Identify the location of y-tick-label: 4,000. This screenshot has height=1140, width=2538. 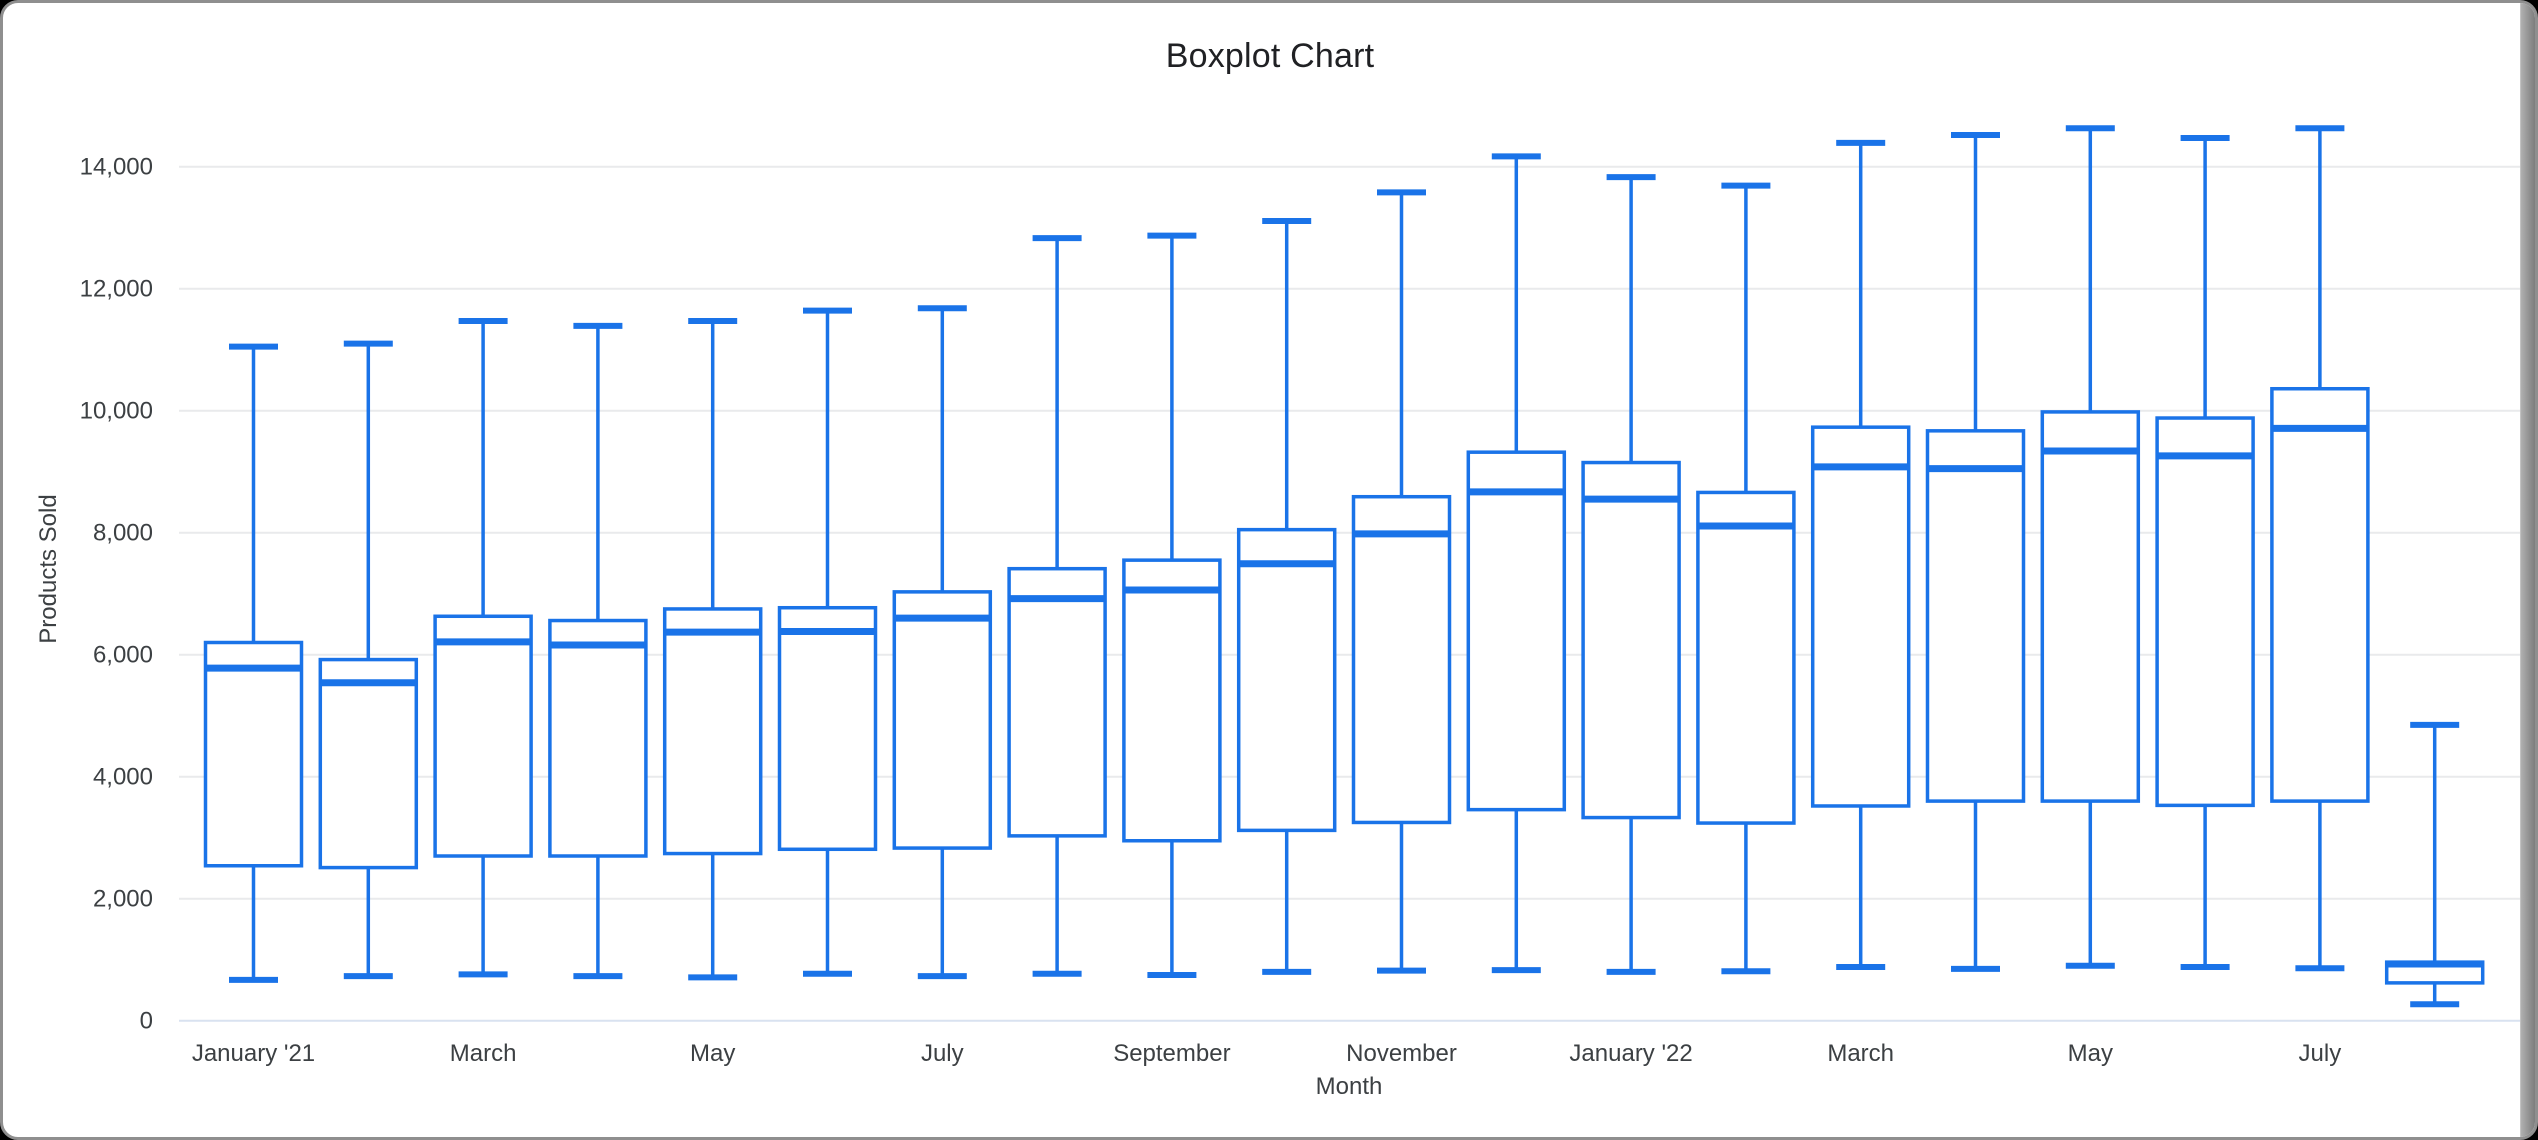
(123, 777).